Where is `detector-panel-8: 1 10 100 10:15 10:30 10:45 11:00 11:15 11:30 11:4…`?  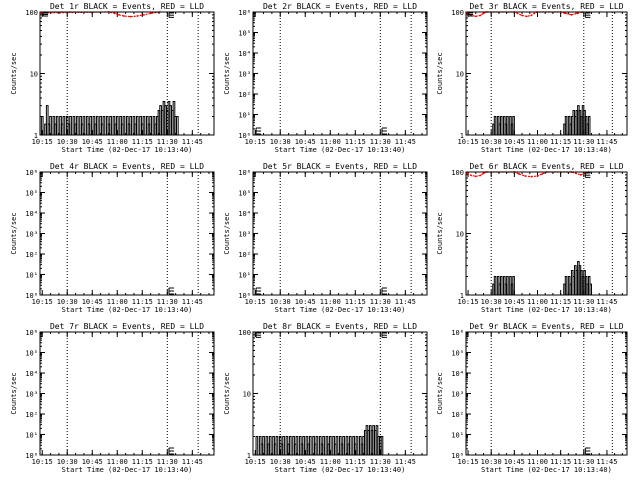 detector-panel-8: 1 10 100 10:15 10:30 10:45 11:00 11:15 11:30 11:4… is located at coordinates (325, 398).